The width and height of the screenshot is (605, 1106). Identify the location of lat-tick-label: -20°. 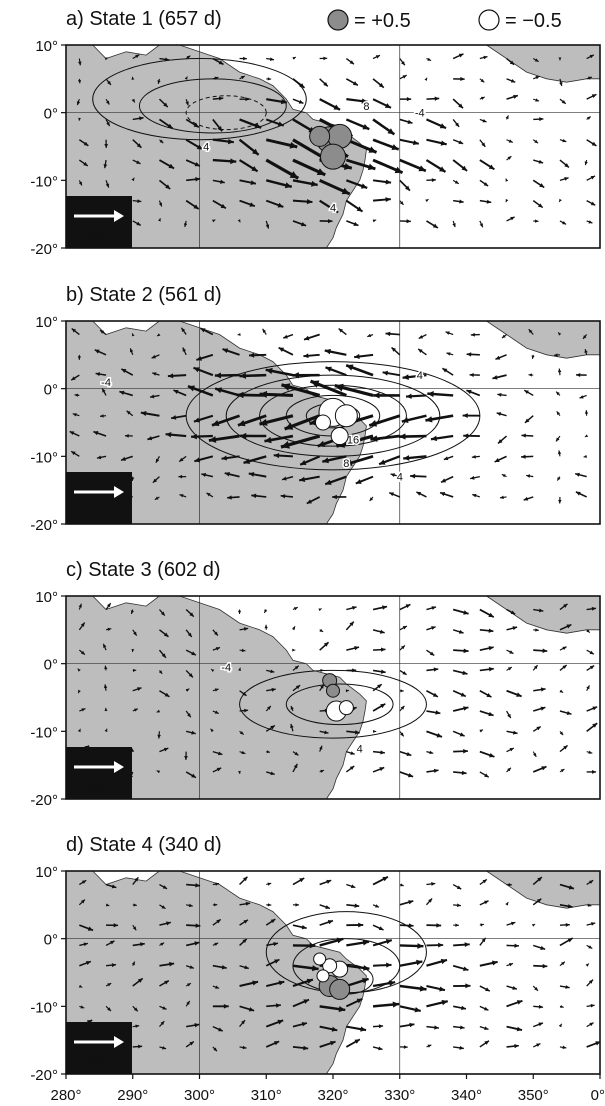
(44, 525).